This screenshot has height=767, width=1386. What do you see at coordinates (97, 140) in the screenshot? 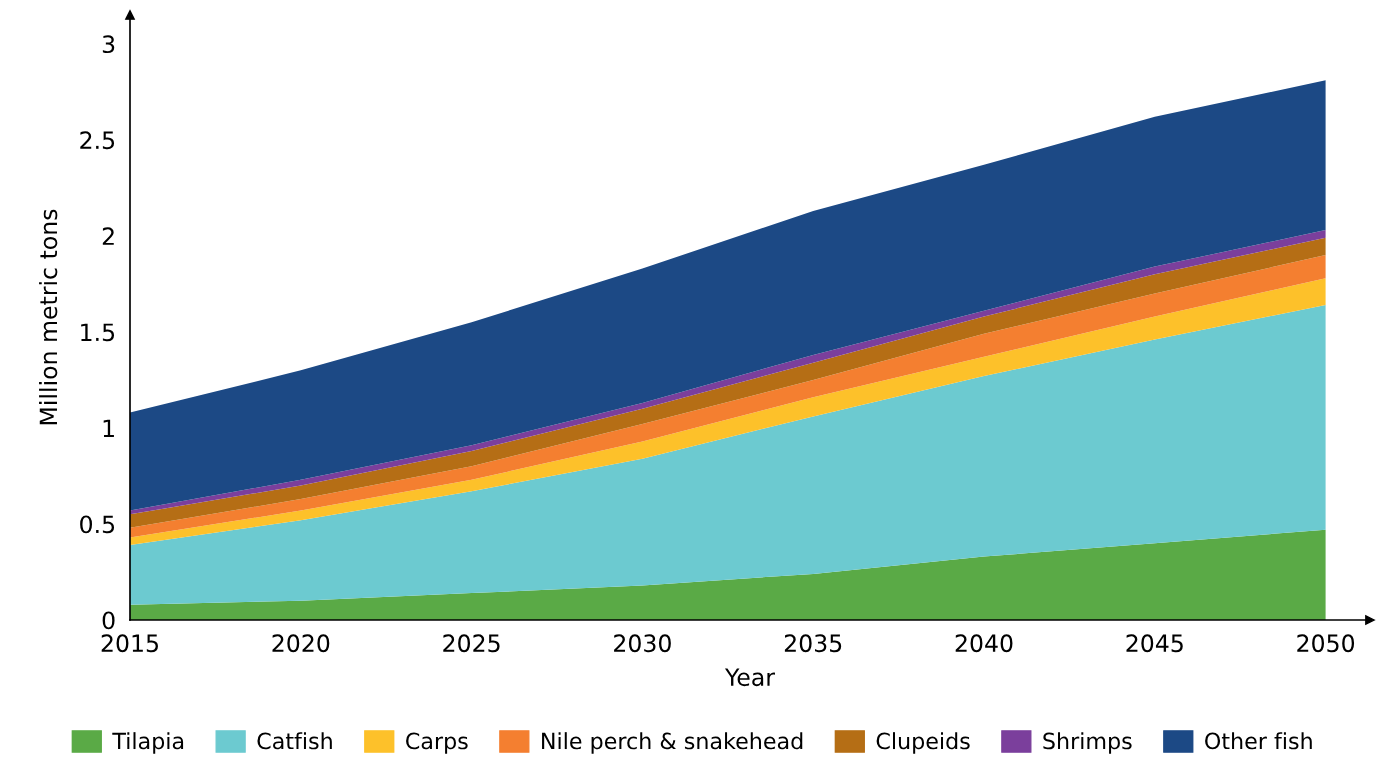
I see `y-tick-label: 2.5` at bounding box center [97, 140].